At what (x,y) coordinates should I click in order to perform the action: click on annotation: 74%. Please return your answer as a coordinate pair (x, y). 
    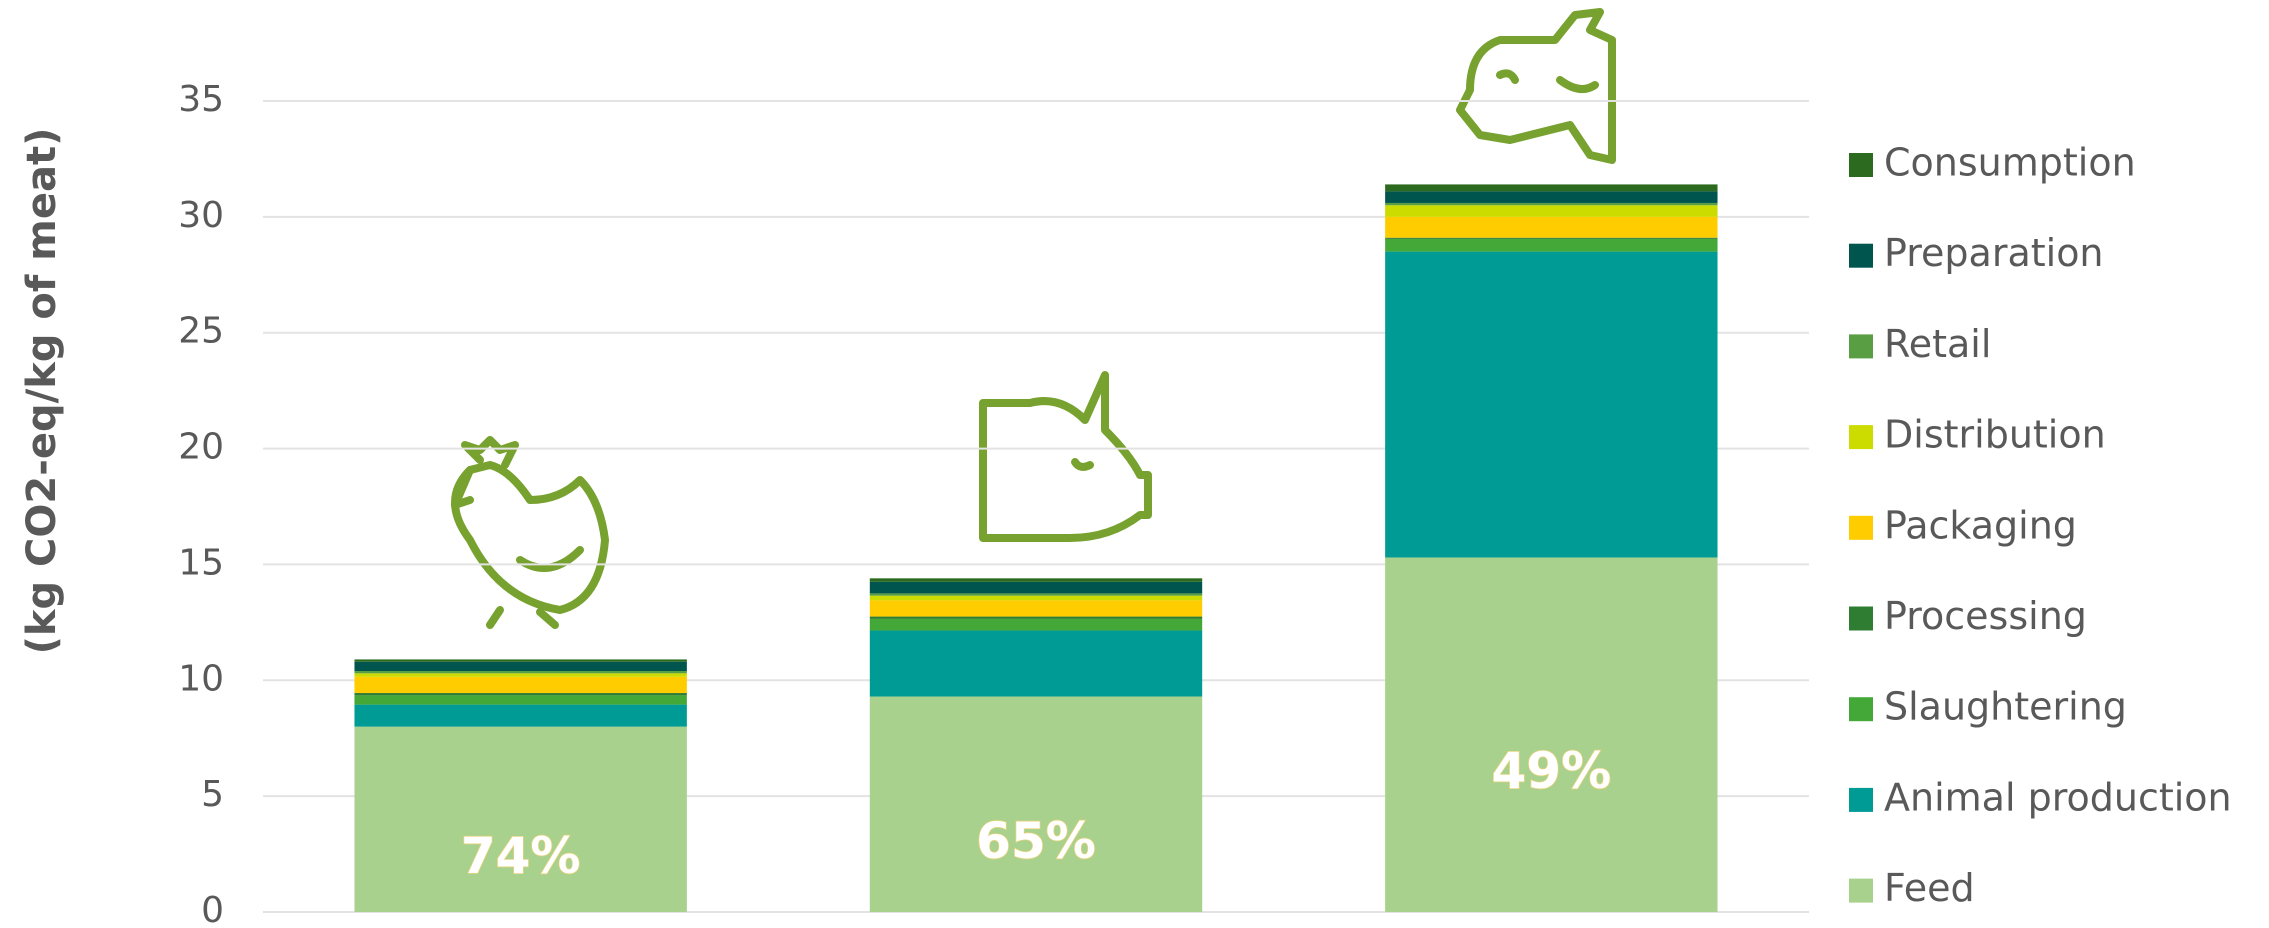
    Looking at the image, I should click on (521, 856).